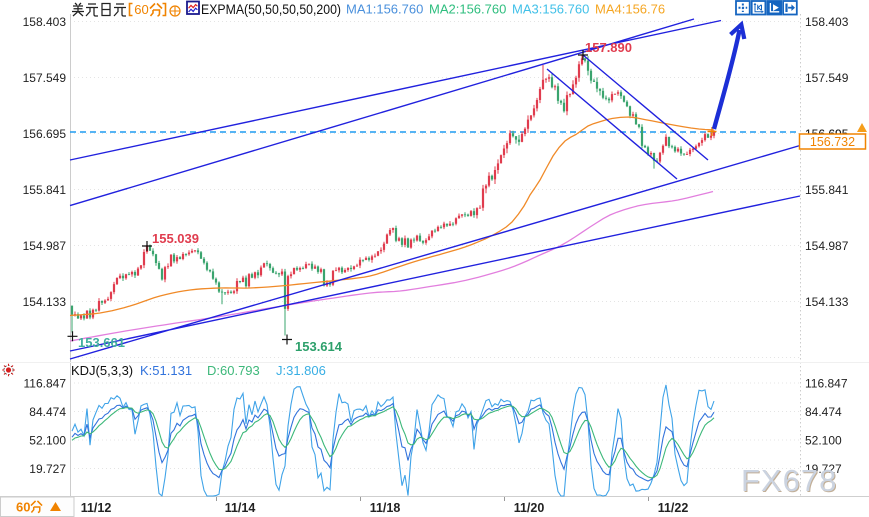  Describe the element at coordinates (384, 9) in the screenshot. I see `svg-text: MA1:156.760` at that location.